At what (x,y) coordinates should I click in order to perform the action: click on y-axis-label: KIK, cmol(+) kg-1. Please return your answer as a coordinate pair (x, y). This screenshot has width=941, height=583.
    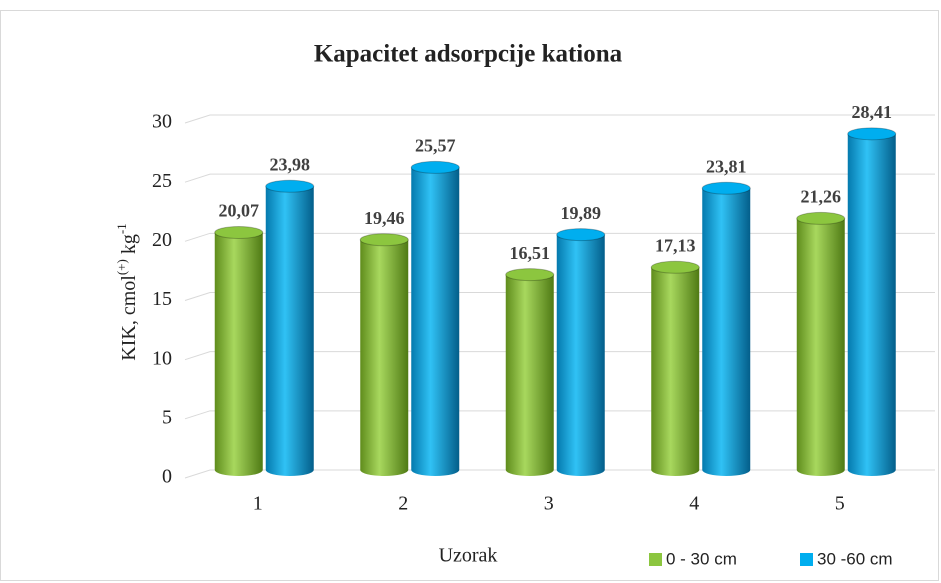
    Looking at the image, I should click on (127, 291).